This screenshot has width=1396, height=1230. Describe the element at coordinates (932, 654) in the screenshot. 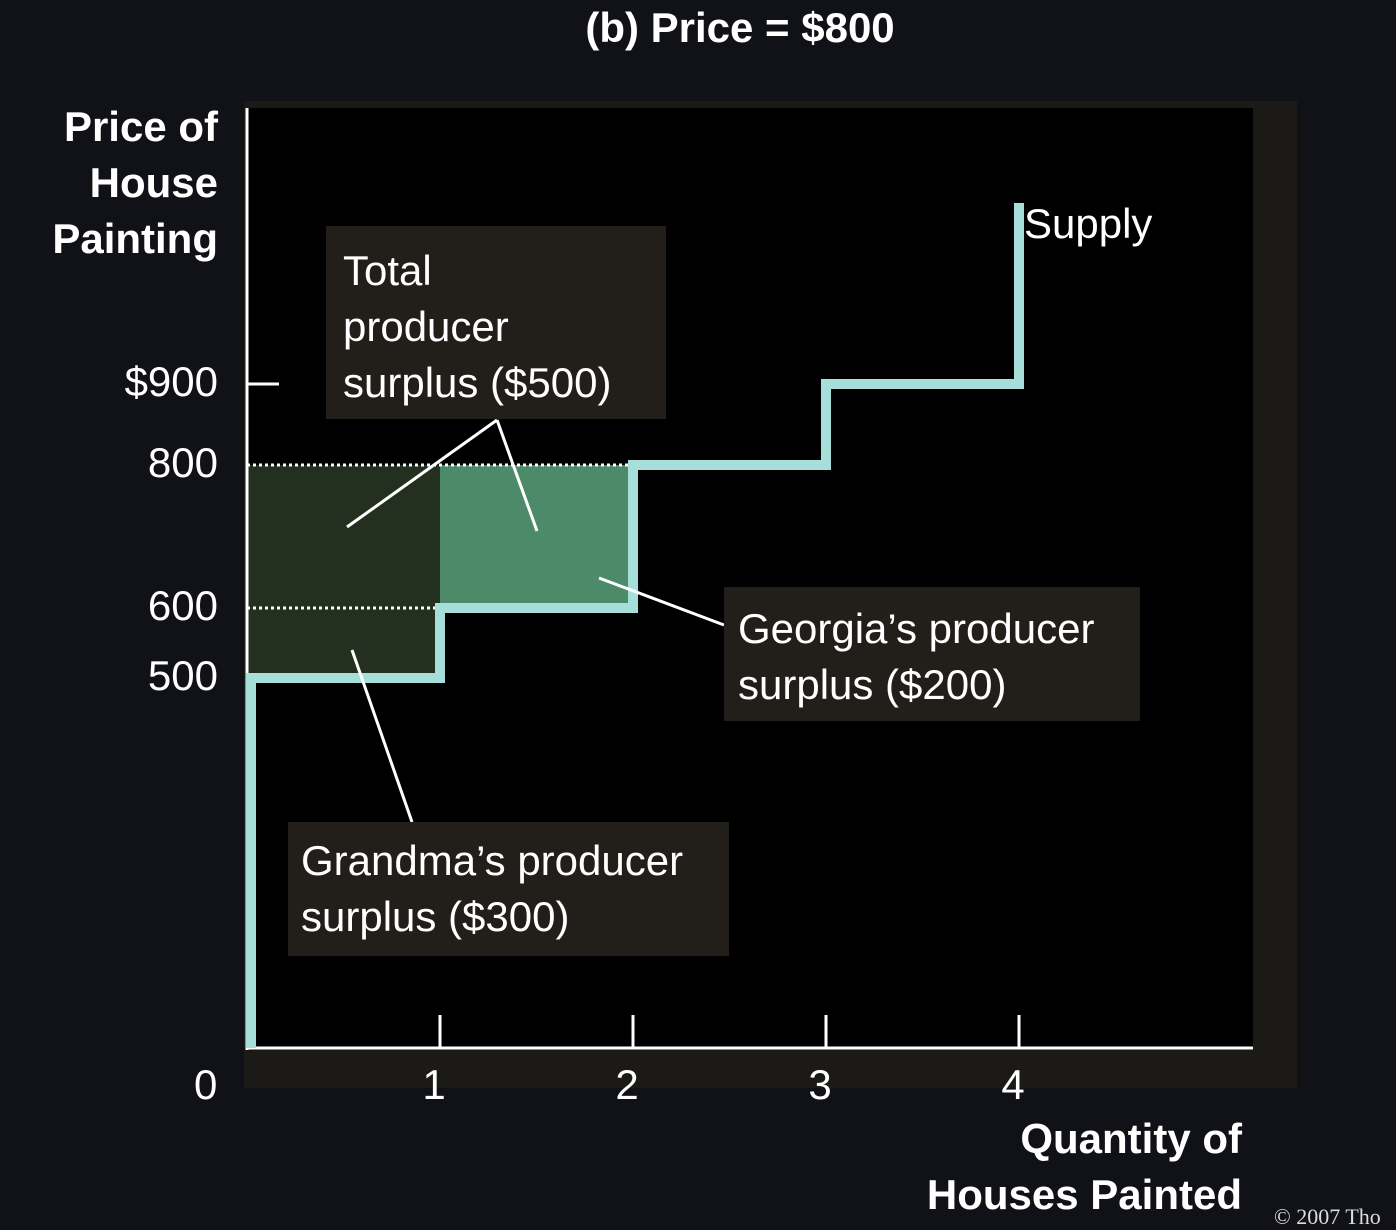

I see `georgia-surplus-annotation: Georgia’s producer surplus ($200)` at that location.